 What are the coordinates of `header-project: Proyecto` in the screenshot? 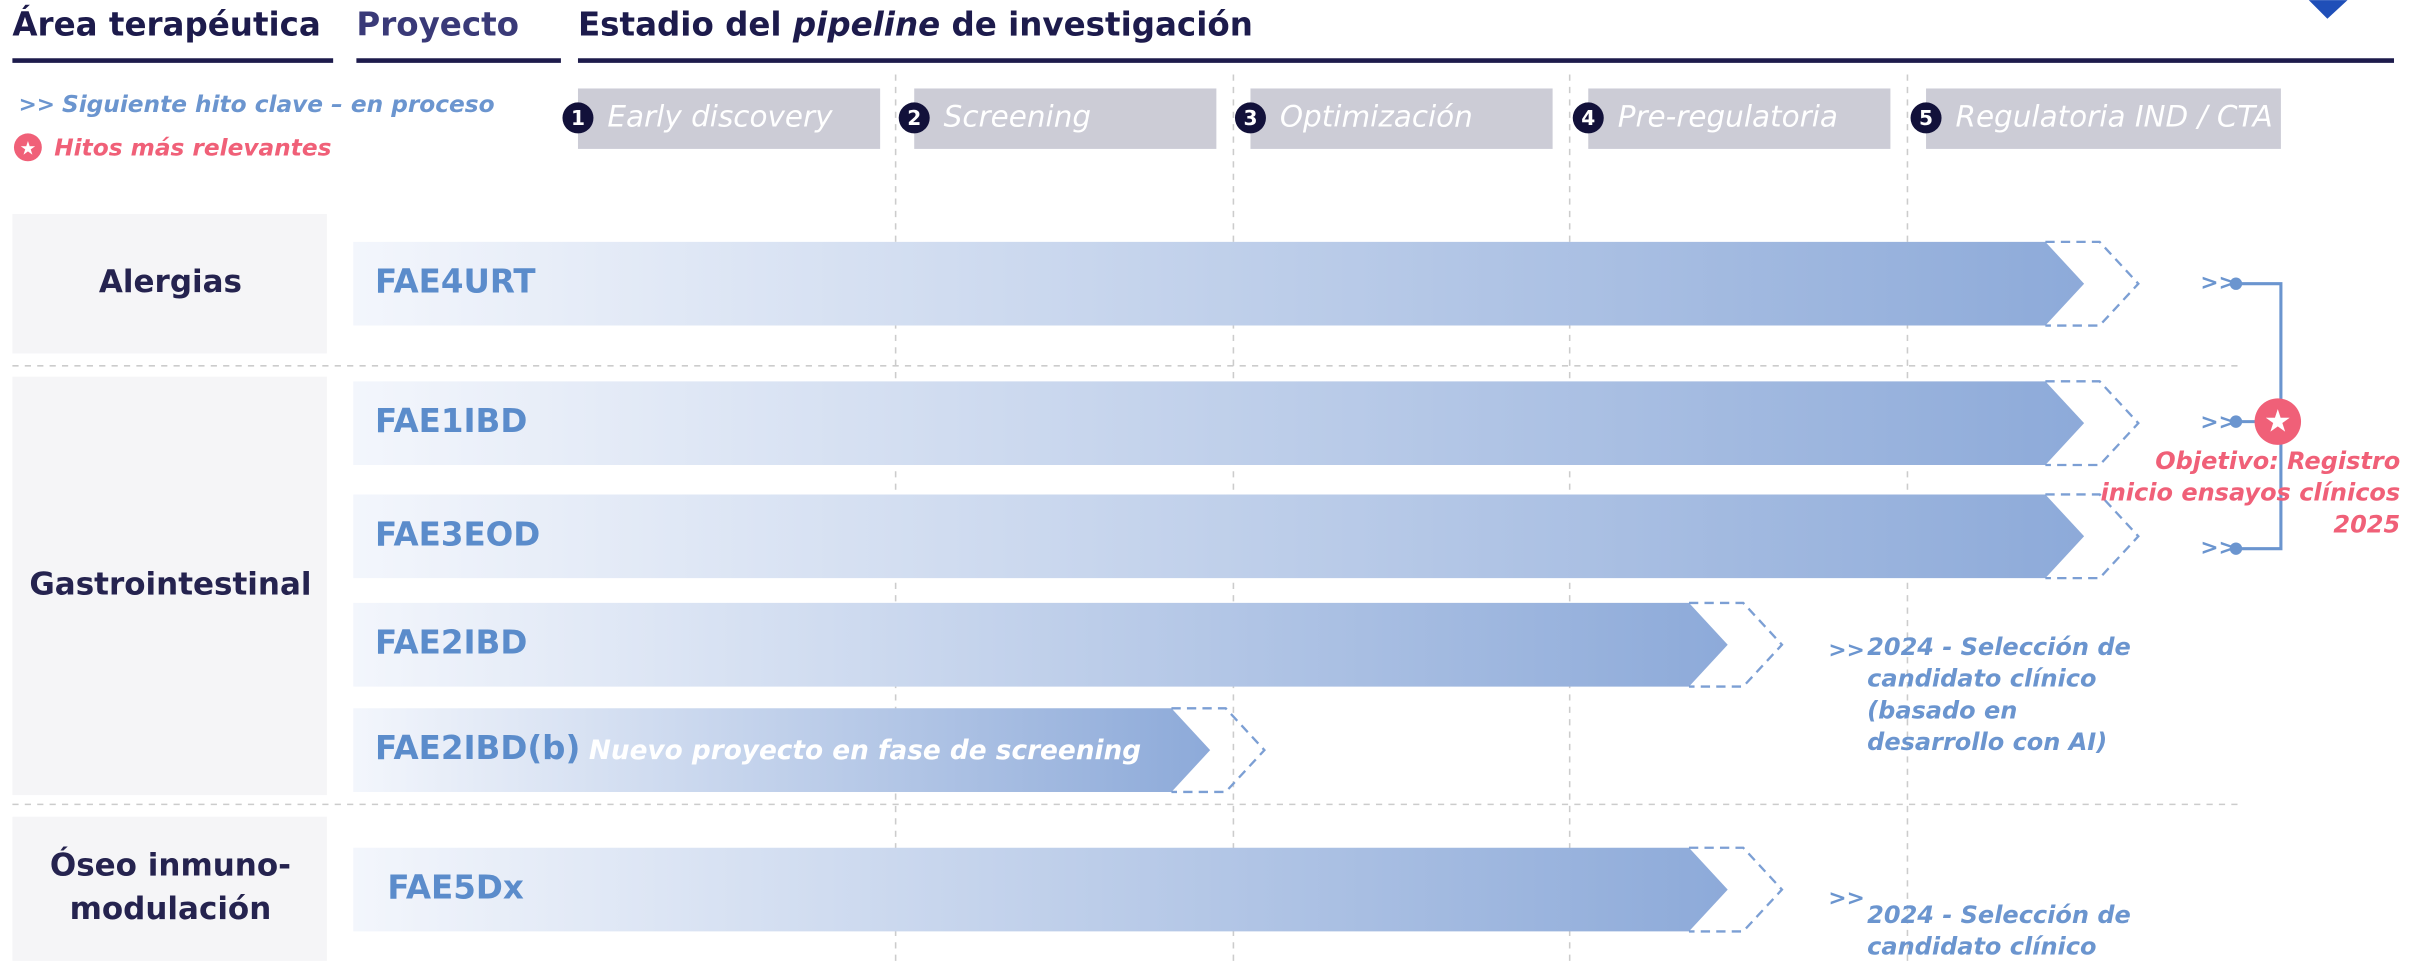 It's located at (437, 24).